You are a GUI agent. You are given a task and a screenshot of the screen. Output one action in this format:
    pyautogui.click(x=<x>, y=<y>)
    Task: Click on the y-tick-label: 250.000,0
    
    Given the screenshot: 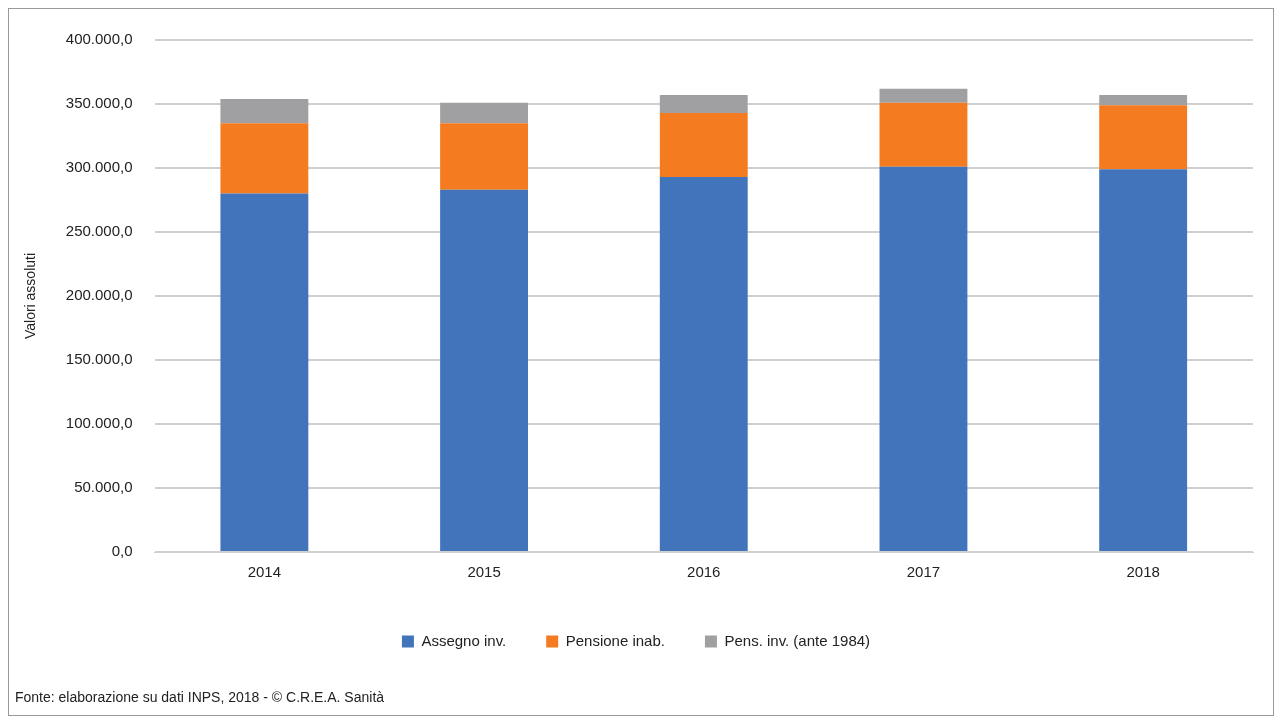 What is the action you would take?
    pyautogui.click(x=99, y=231)
    